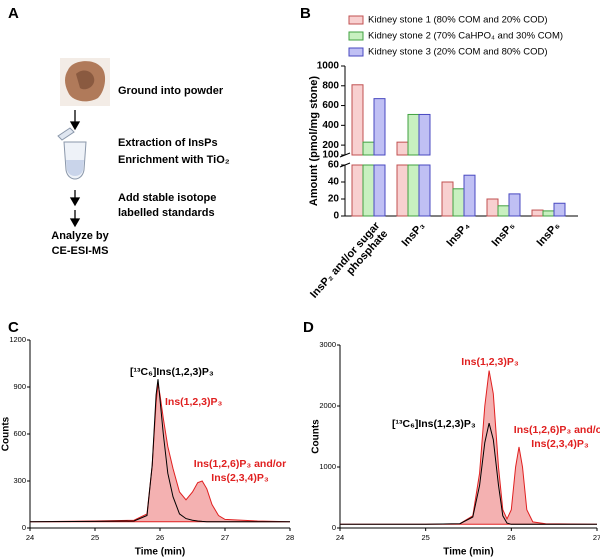 The height and width of the screenshot is (560, 600). What do you see at coordinates (504, 234) in the screenshot?
I see `x-tick-label: InsP₅` at bounding box center [504, 234].